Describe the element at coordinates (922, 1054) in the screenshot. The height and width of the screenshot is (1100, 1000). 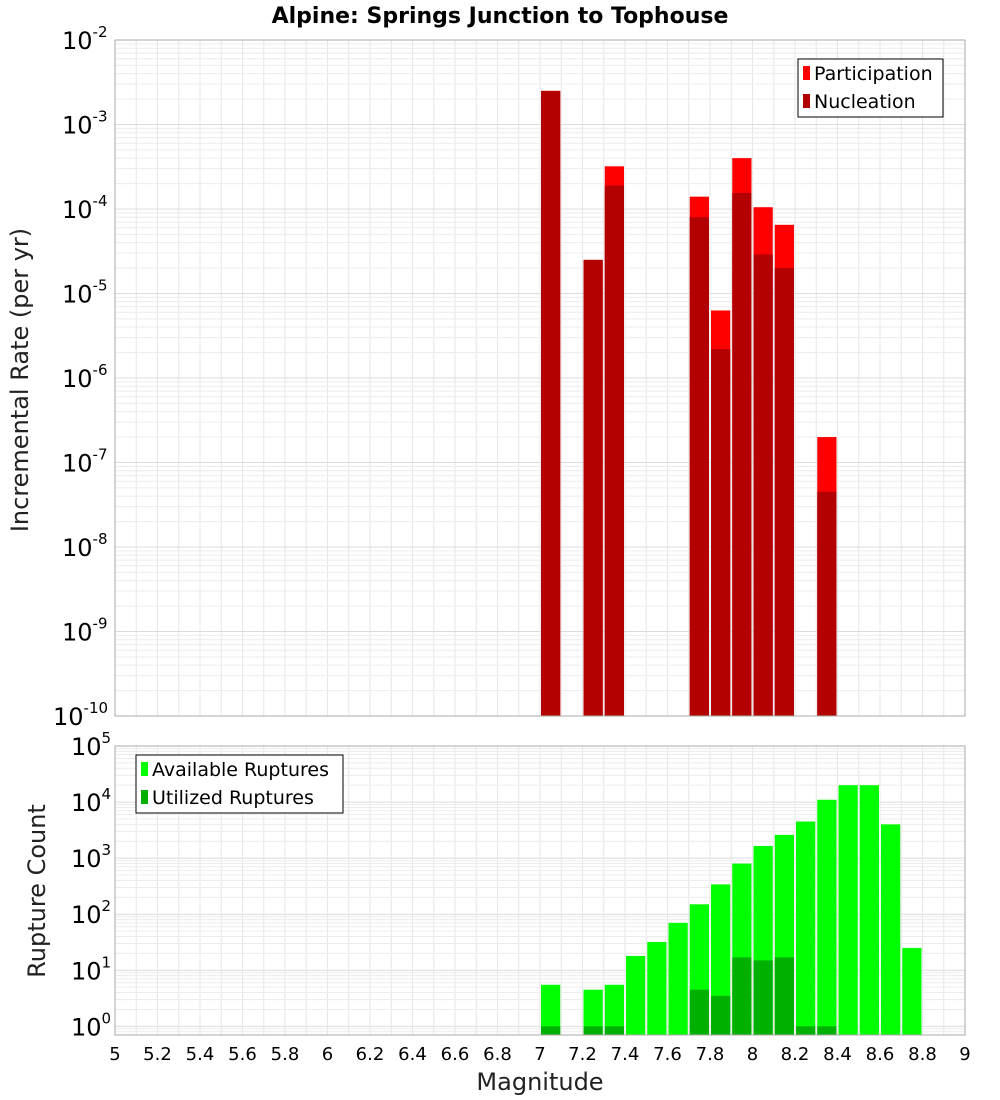
I see `x-tick-label: 8.8` at that location.